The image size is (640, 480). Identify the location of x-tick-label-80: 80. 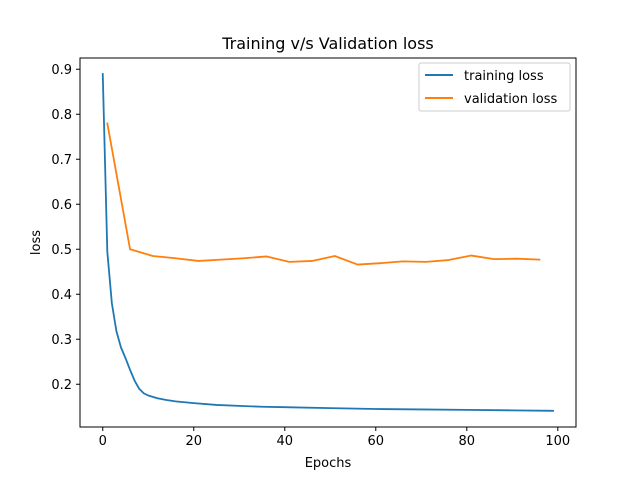
(467, 441).